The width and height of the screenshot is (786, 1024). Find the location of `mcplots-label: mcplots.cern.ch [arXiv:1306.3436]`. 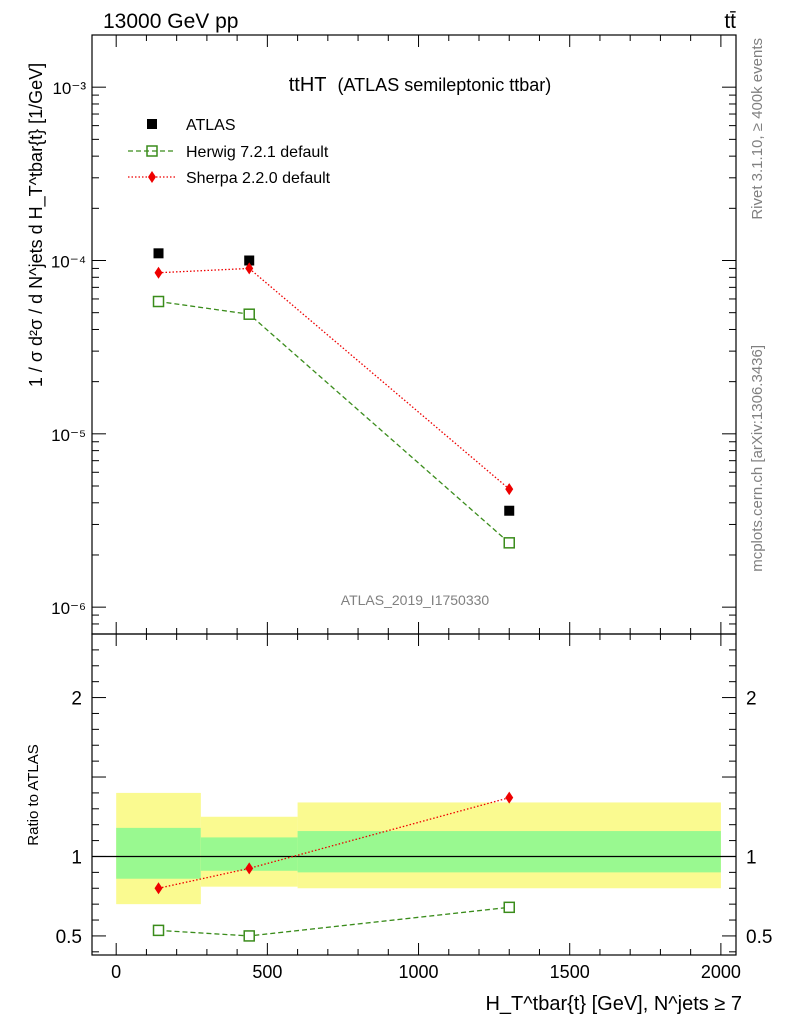

mcplots-label: mcplots.cern.ch [arXiv:1306.3436] is located at coordinates (757, 458).